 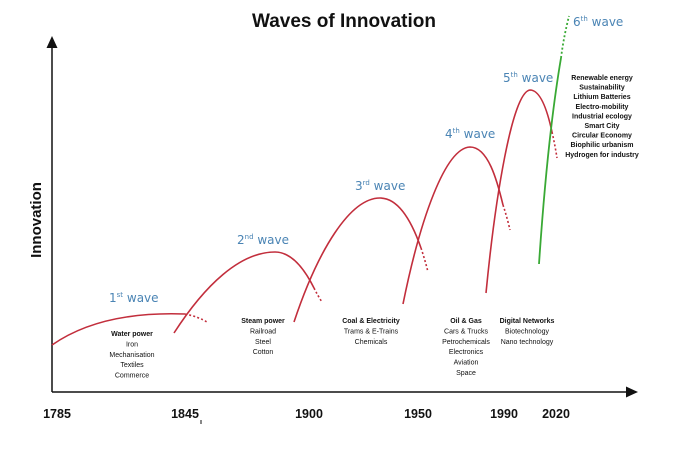 What do you see at coordinates (527, 321) in the screenshot?
I see `technology-item: Digital Networks` at bounding box center [527, 321].